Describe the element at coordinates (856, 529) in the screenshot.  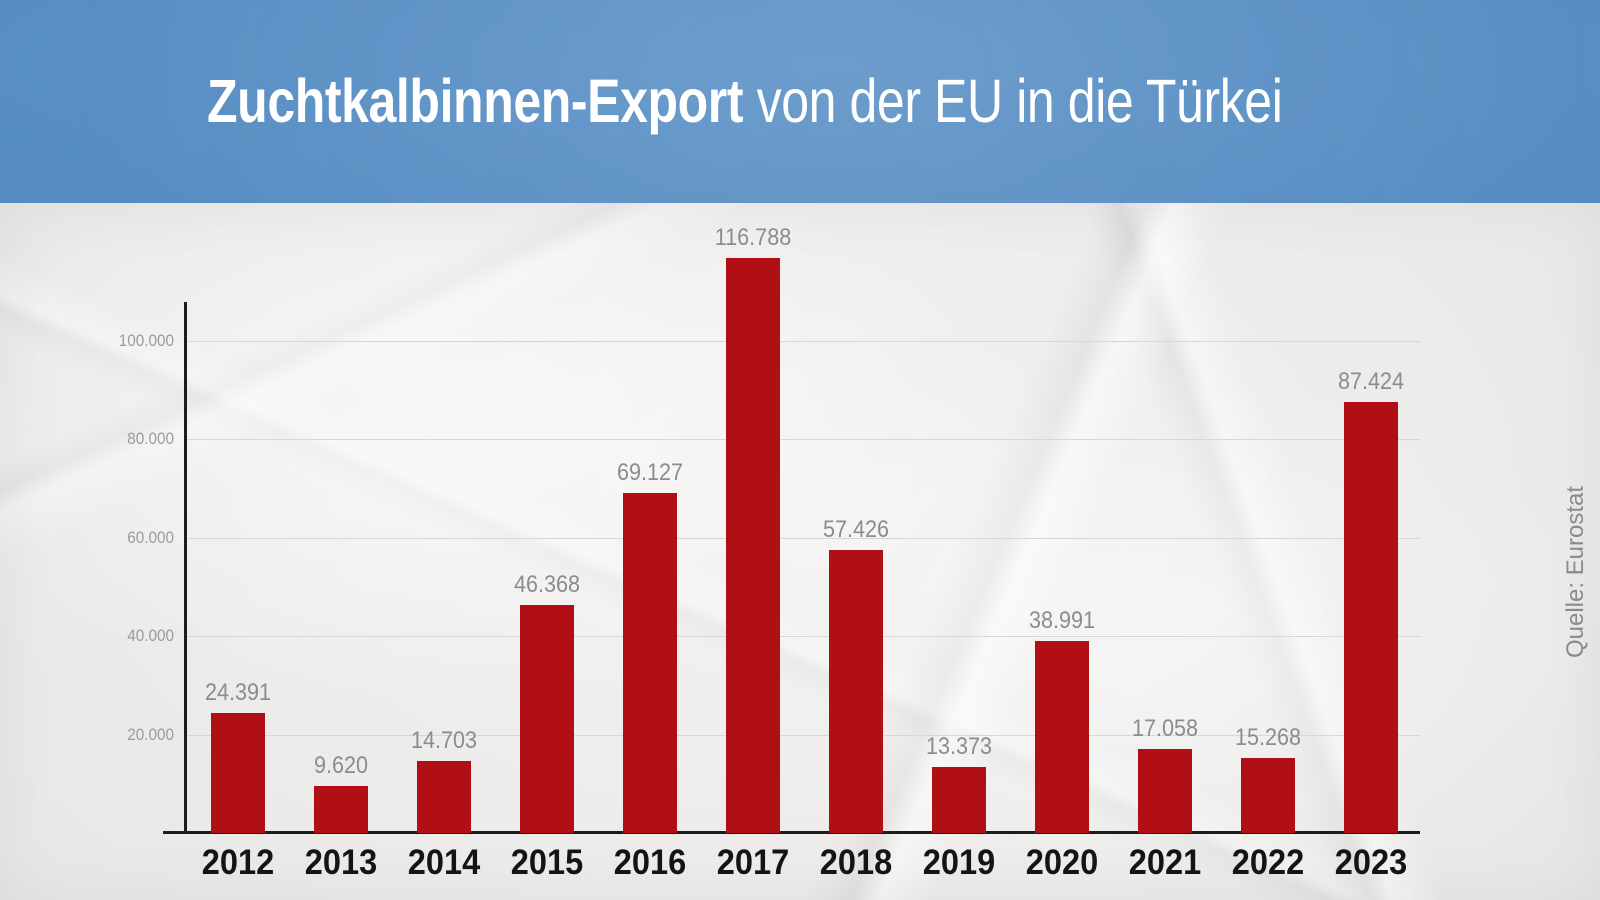
I see `bar-value-label-2018: 57.426` at that location.